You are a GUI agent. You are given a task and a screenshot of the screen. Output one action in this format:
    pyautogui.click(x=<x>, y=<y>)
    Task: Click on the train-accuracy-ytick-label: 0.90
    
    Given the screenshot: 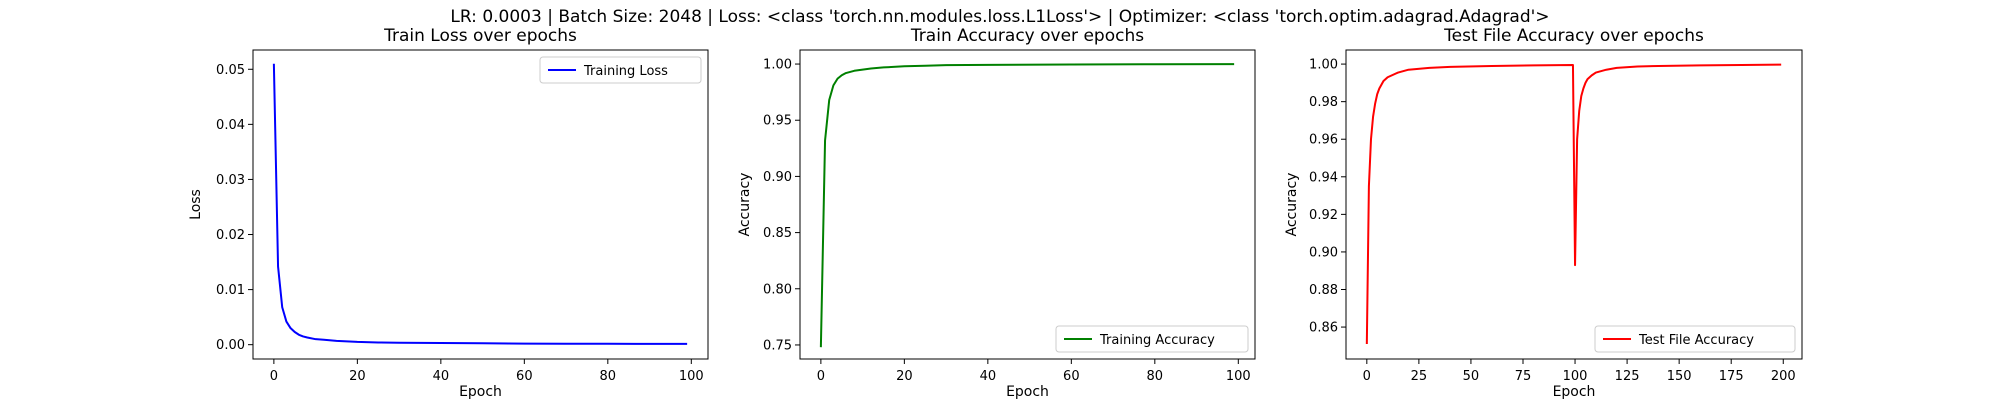 What is the action you would take?
    pyautogui.click(x=777, y=177)
    